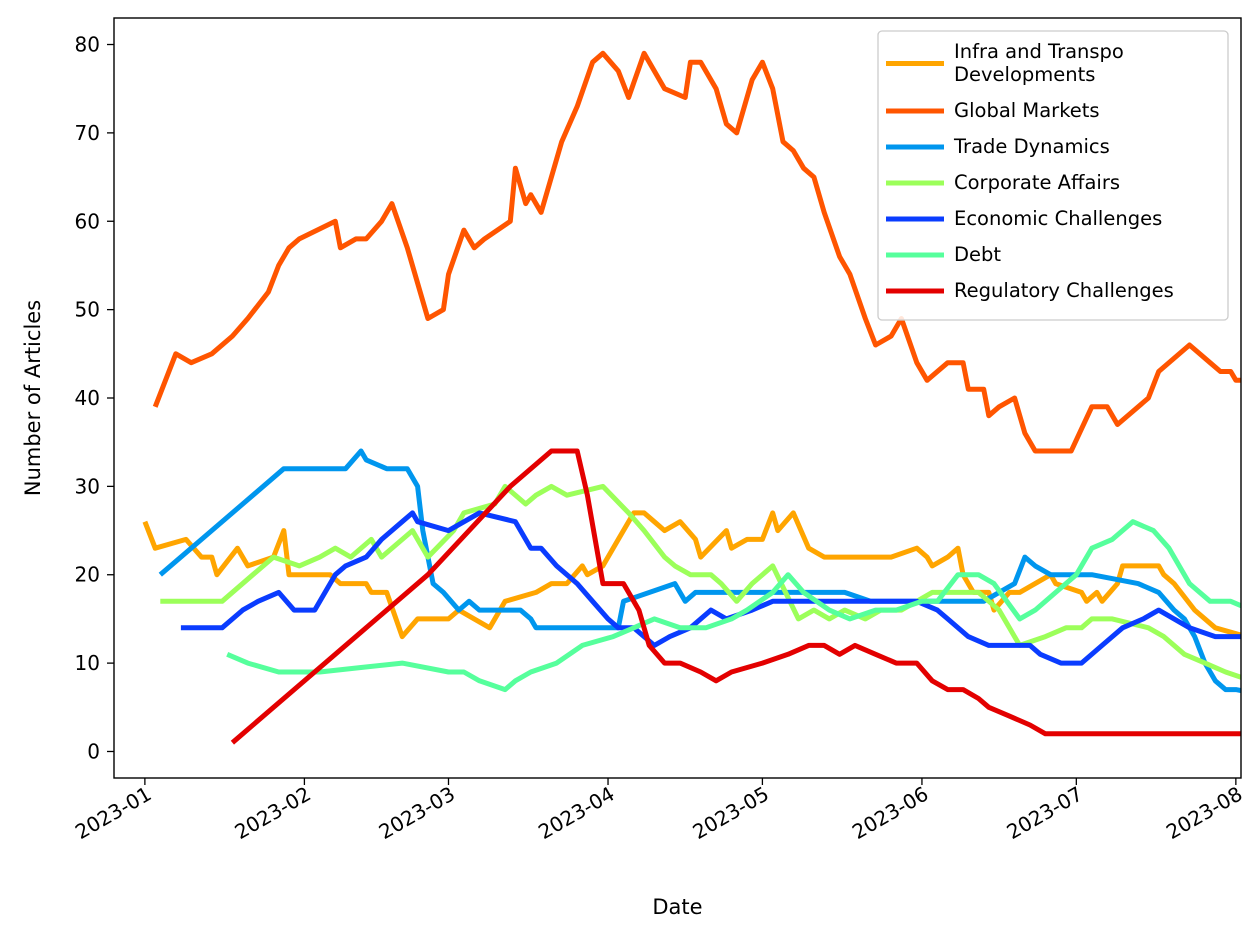 The width and height of the screenshot is (1260, 940). I want to click on y-tick-label: 80, so click(87, 45).